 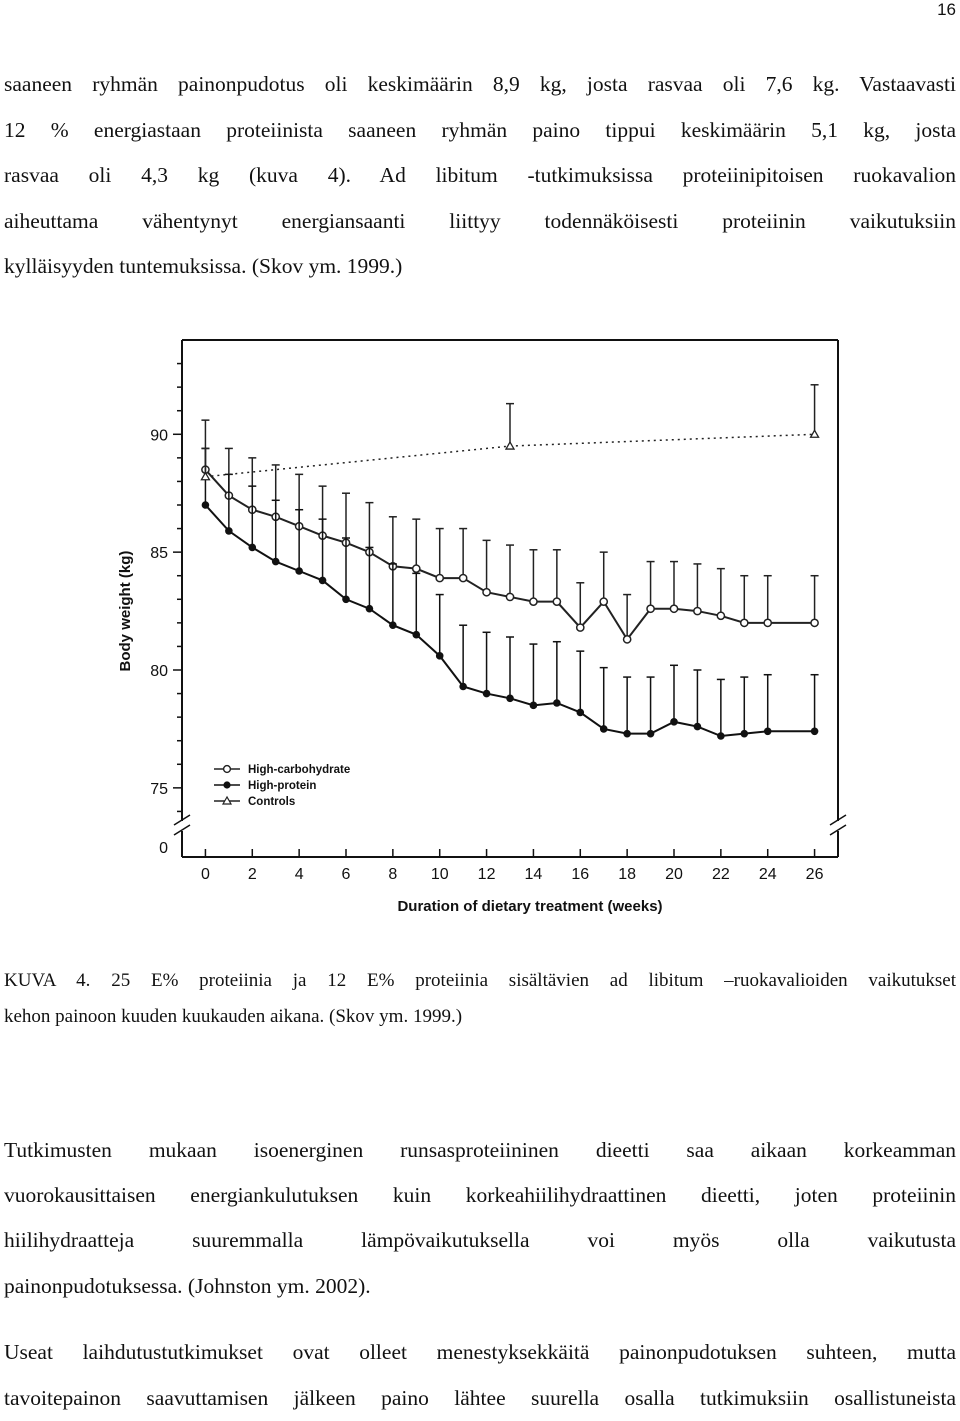 I want to click on y-tick-label: 90, so click(x=159, y=435).